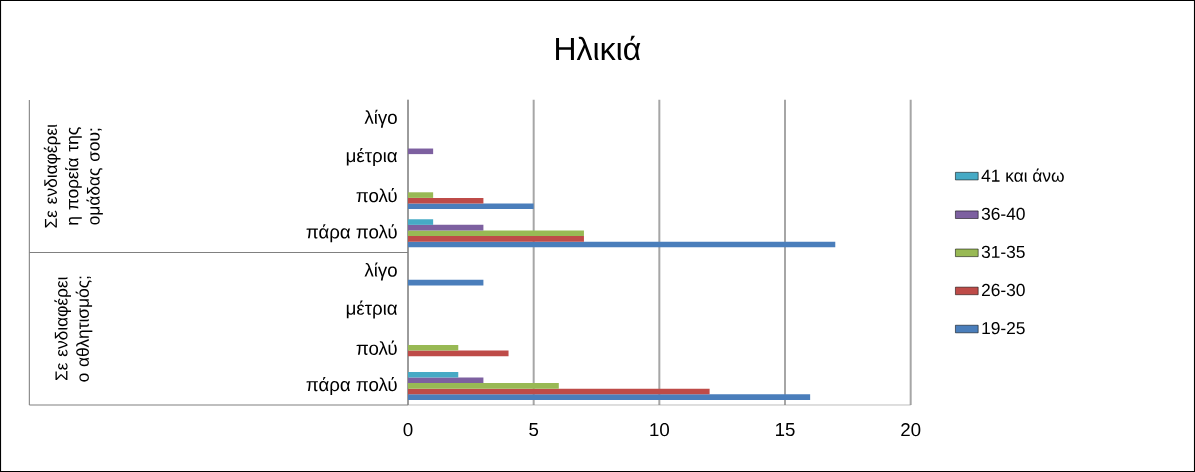 The image size is (1195, 472). I want to click on text: Σε ενδιαφέρει η πορεία της ομάδας σου;, so click(73, 176).